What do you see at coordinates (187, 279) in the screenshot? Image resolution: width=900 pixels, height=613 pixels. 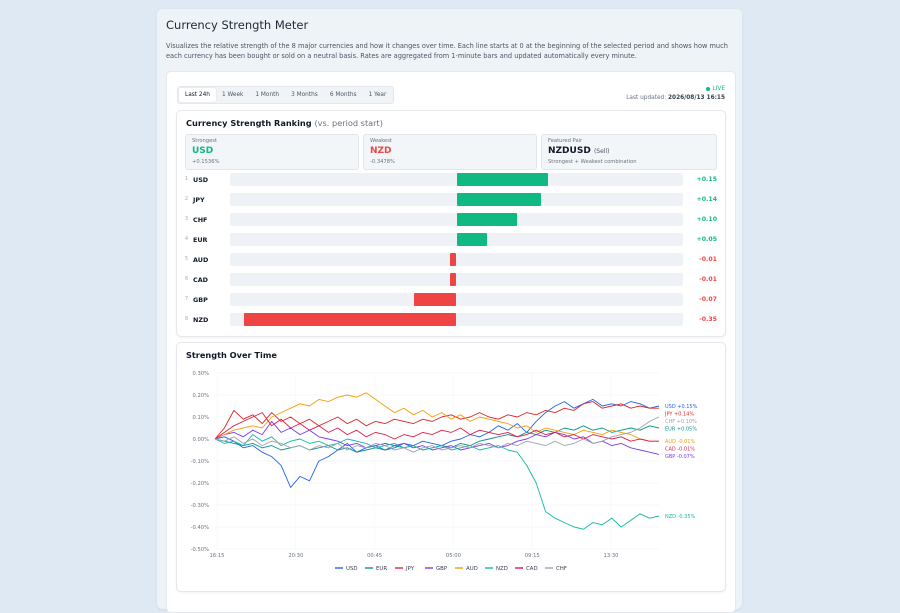 I see `rank-number: 6` at bounding box center [187, 279].